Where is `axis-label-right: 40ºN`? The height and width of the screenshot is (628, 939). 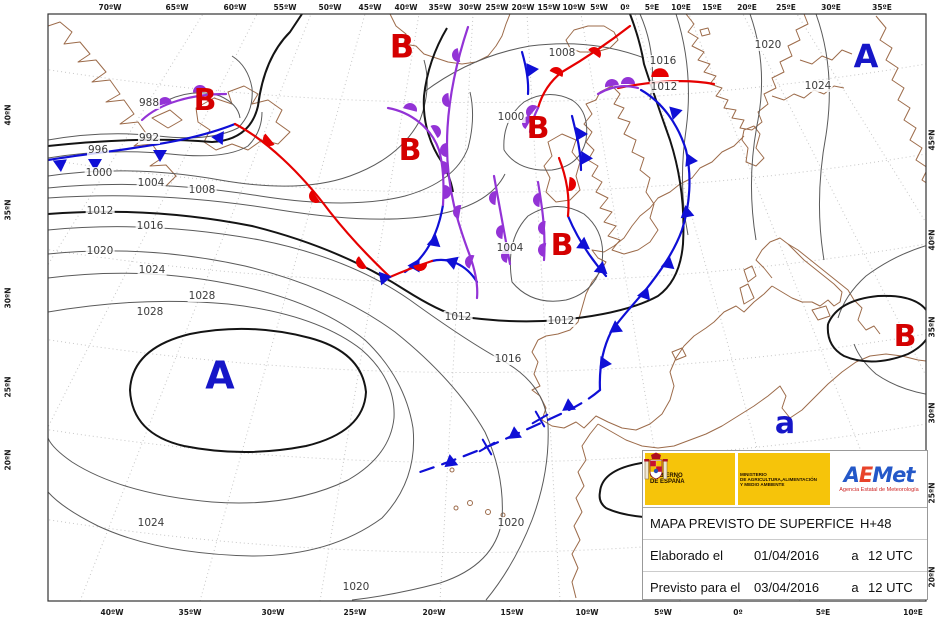
axis-label-right: 40ºN is located at coordinates (932, 240).